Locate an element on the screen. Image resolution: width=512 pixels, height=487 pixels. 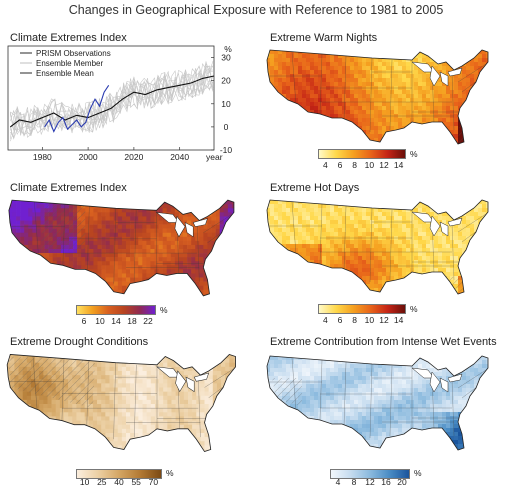
panel-title-cei-map: Climate Extremes Index is located at coordinates (68, 188).